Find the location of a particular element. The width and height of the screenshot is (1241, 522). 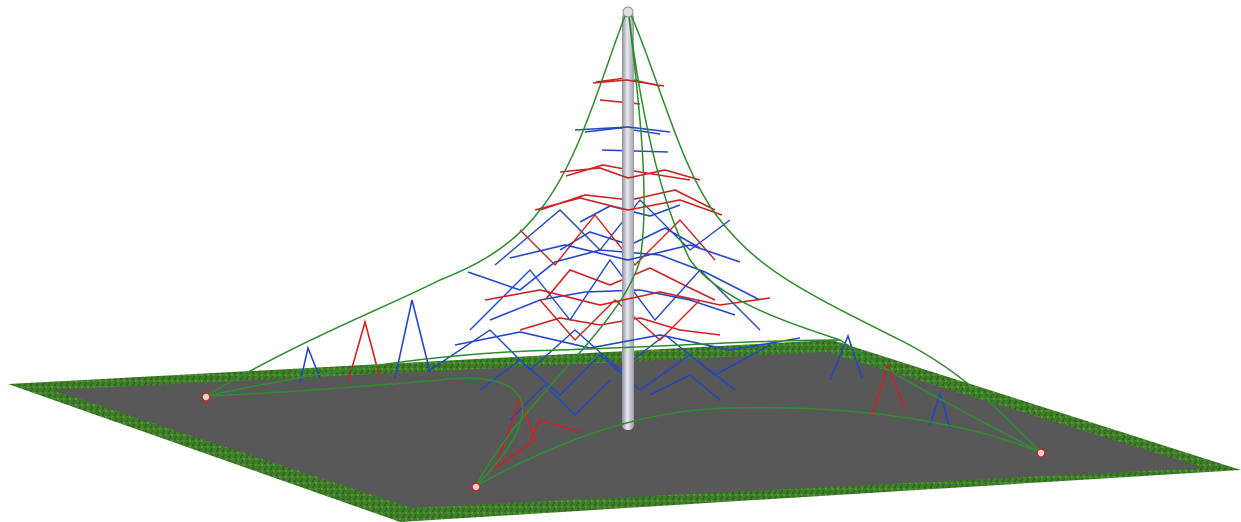

anchor-right is located at coordinates (1041, 453).